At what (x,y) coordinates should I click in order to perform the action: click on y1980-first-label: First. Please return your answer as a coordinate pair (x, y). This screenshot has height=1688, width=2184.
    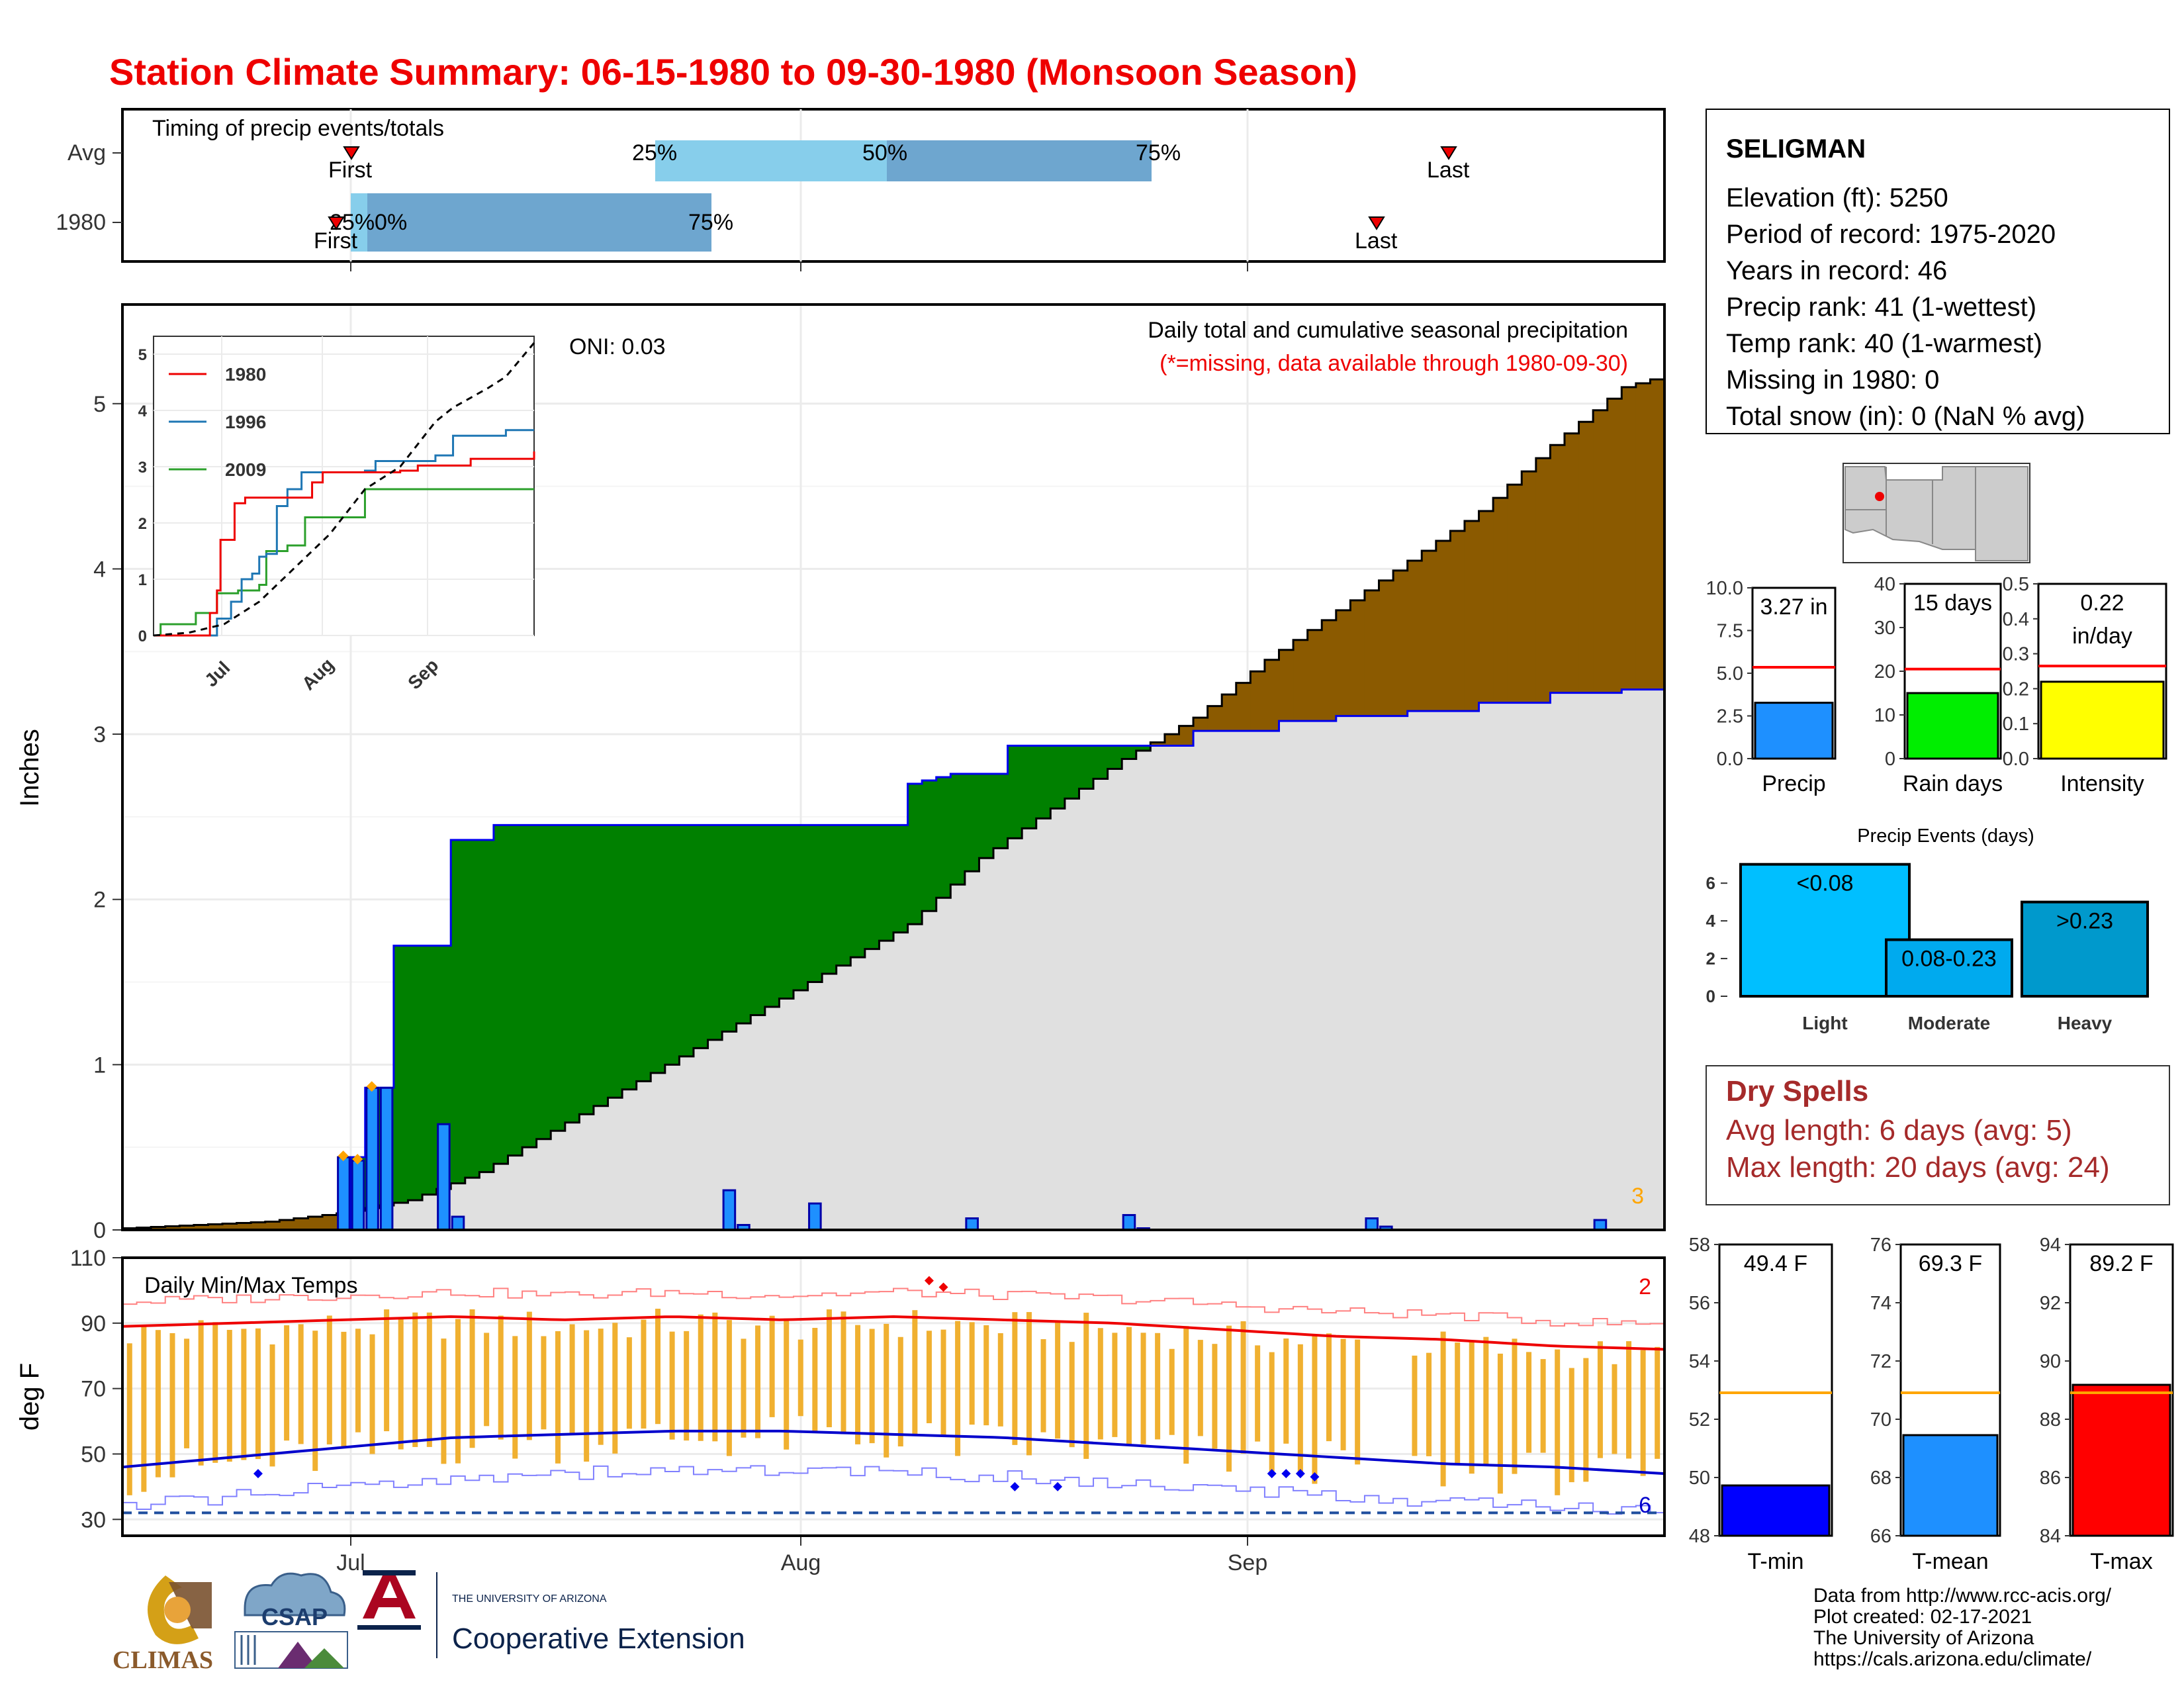
    Looking at the image, I should click on (336, 241).